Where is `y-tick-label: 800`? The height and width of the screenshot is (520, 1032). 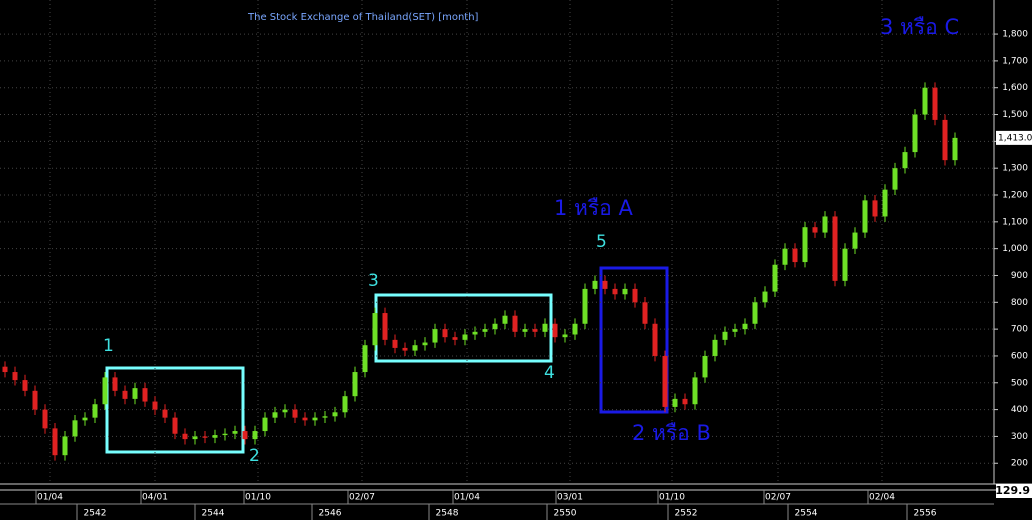 y-tick-label: 800 is located at coordinates (1019, 303).